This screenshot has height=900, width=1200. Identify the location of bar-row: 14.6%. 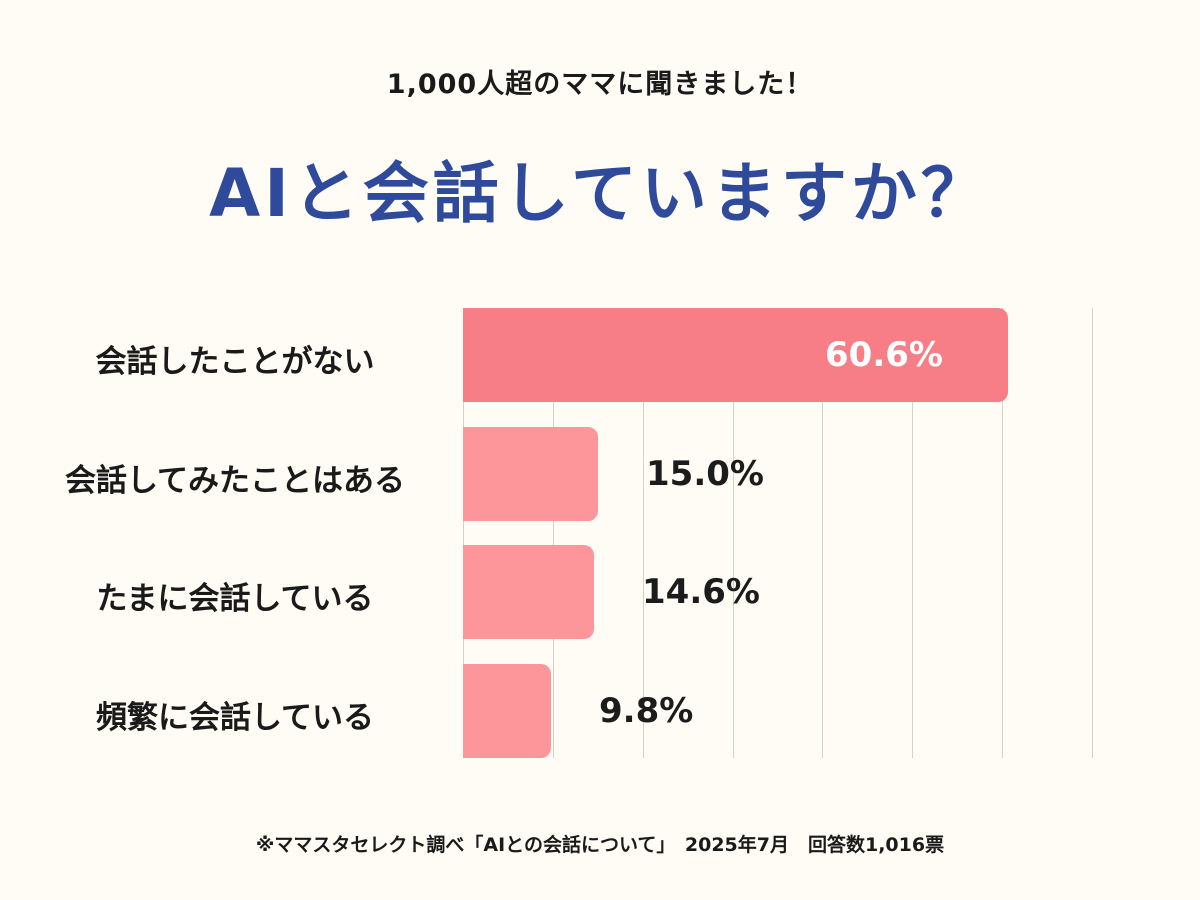
(777, 592).